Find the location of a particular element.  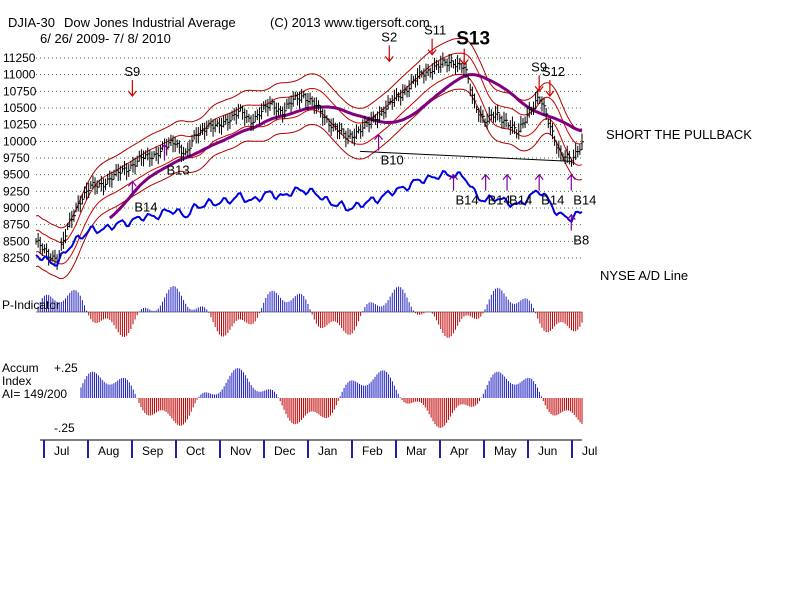

chart-symbol: DJIA-30 is located at coordinates (31, 22).